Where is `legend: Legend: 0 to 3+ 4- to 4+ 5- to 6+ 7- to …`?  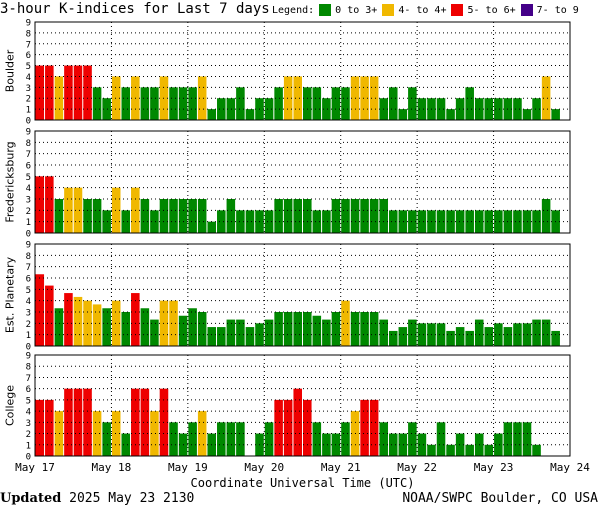 legend: Legend: 0 to 3+ 4- to 4+ 5- to 6+ 7- to … is located at coordinates (425, 10).